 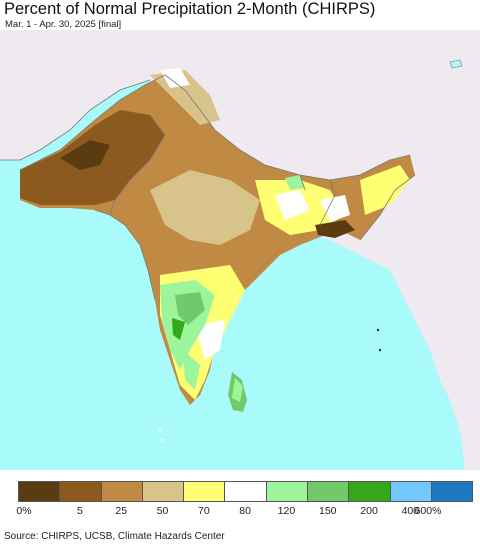 What do you see at coordinates (24, 511) in the screenshot?
I see `legend-tick-label: 0%` at bounding box center [24, 511].